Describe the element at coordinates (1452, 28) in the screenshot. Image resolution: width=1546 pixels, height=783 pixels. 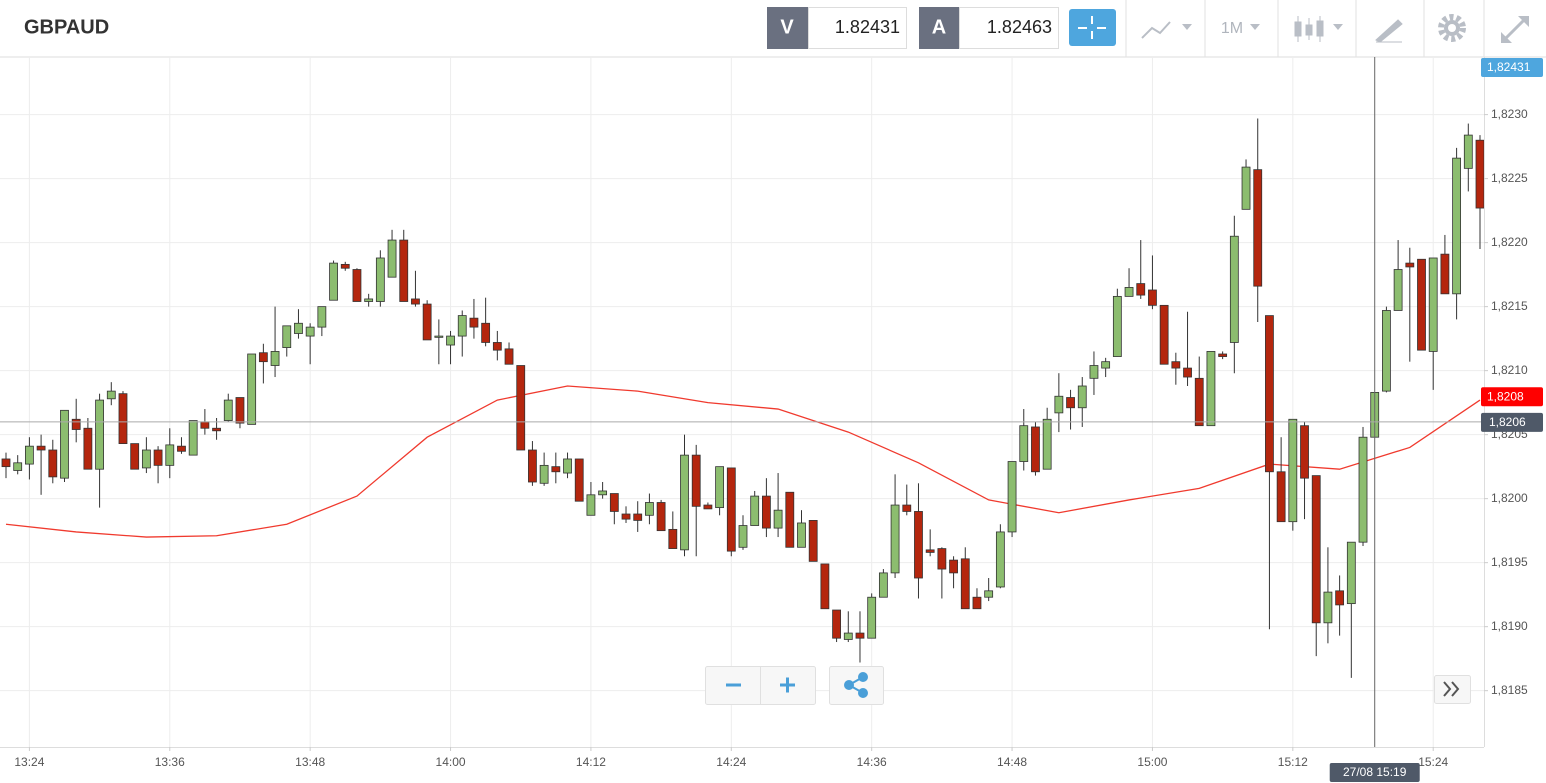
I see `settings-button` at that location.